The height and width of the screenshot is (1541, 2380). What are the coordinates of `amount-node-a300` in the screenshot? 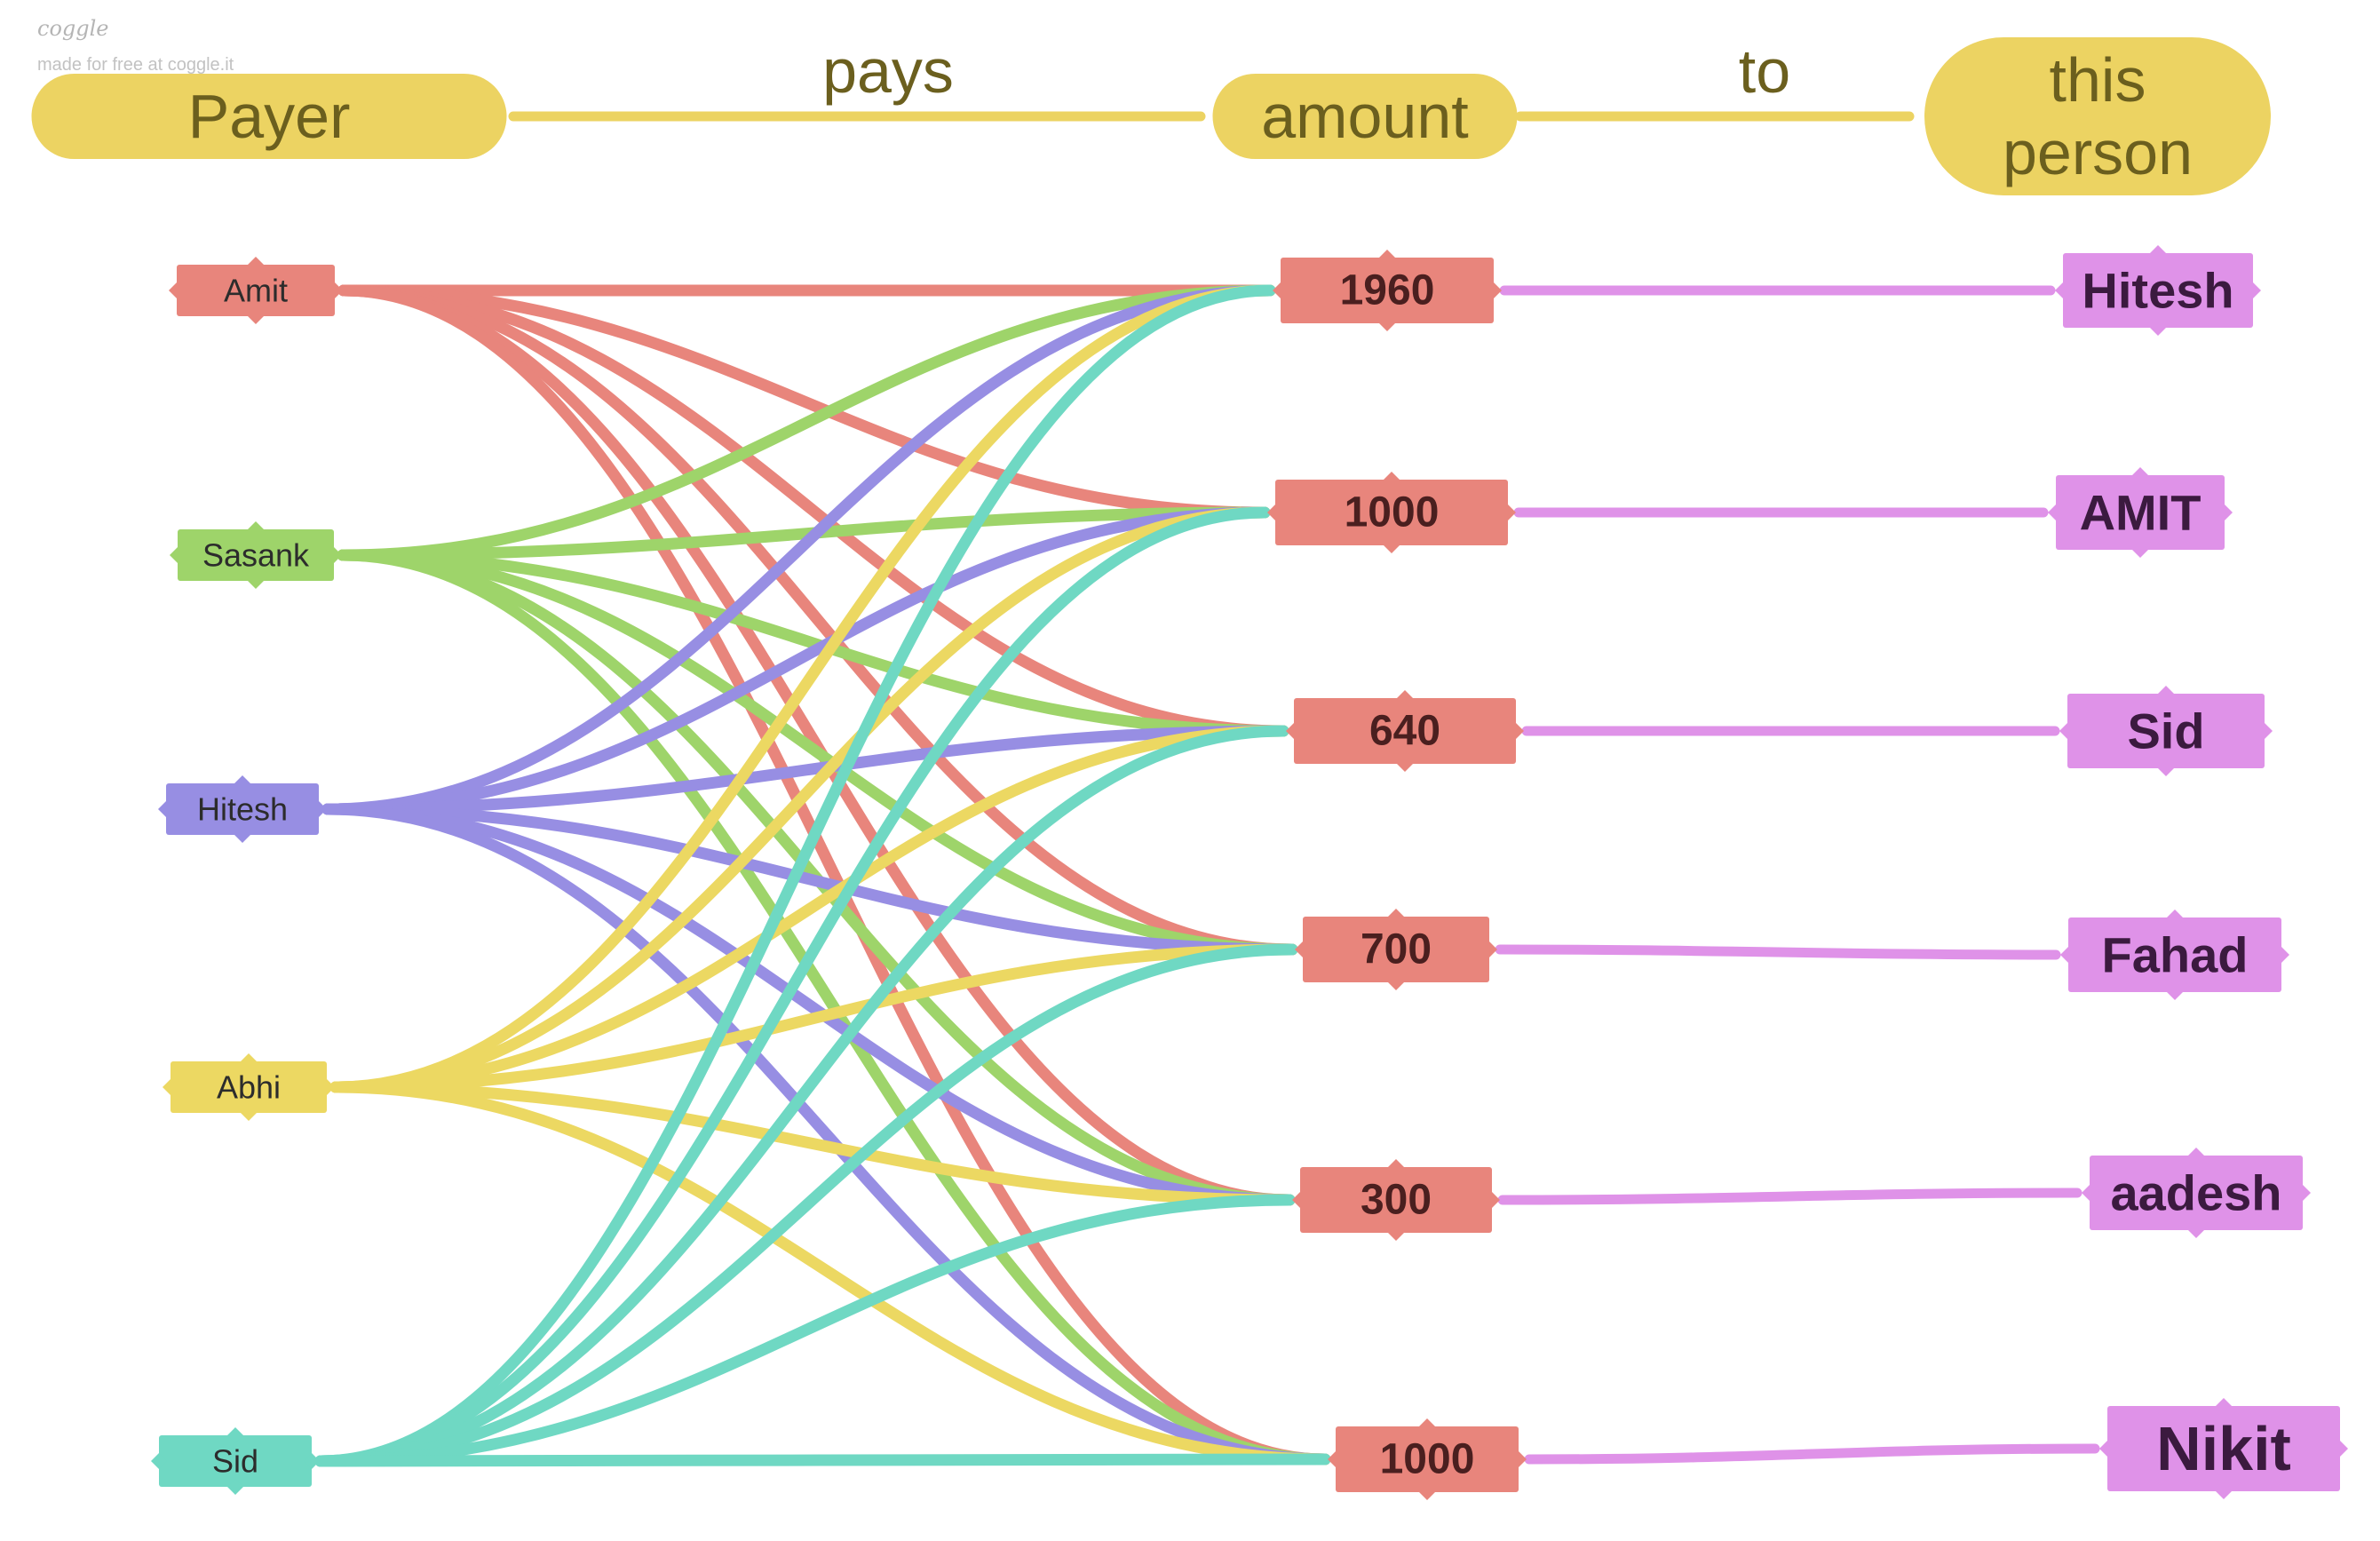 It's located at (1396, 1200).